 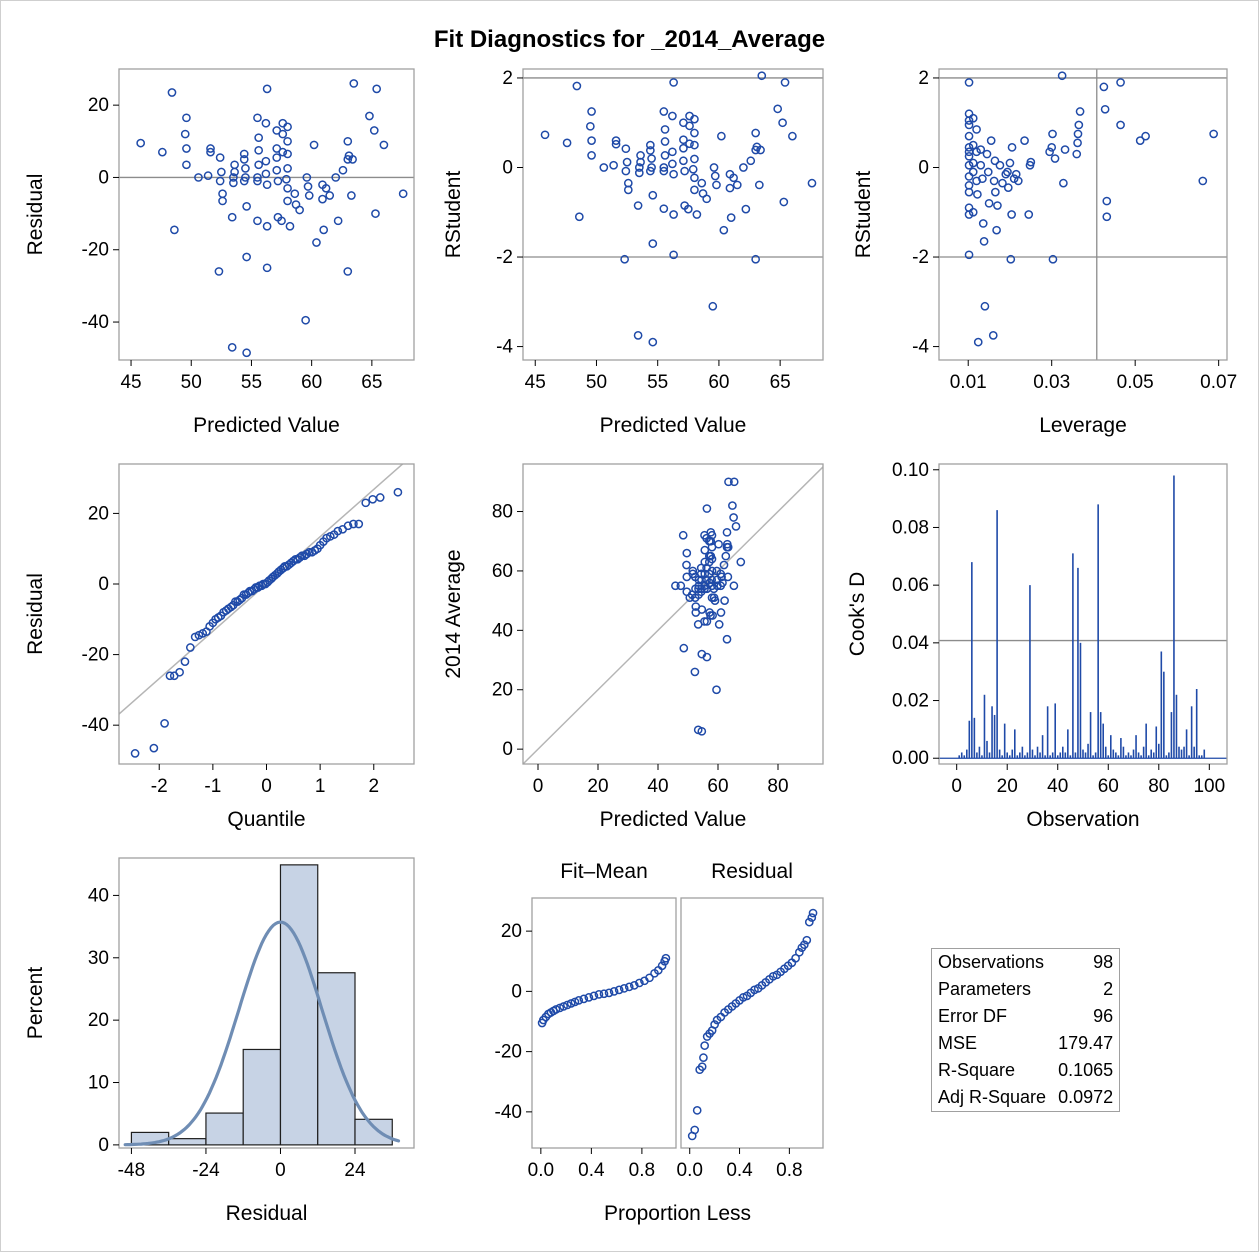 I want to click on panel-rf_fit_mean: 0.0 0.4 0.8 -40 -20 0 20 Fit–Mean, so click(x=586, y=1020).